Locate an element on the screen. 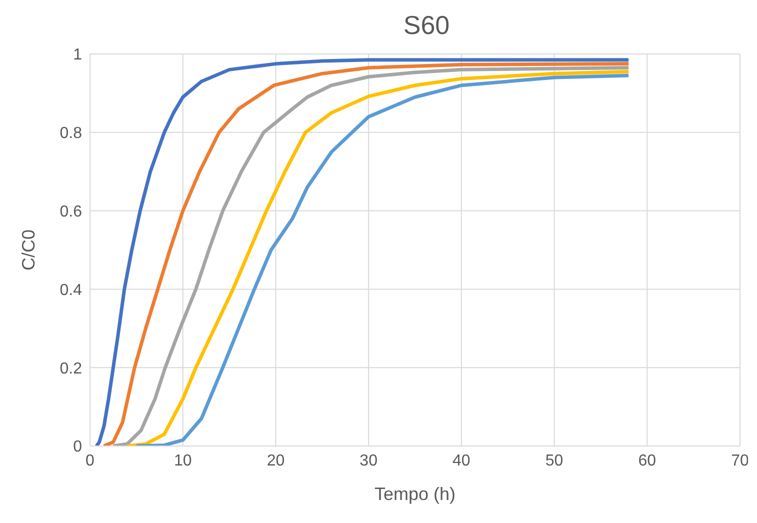 The width and height of the screenshot is (757, 523). x-tick-label: 40 is located at coordinates (461, 461).